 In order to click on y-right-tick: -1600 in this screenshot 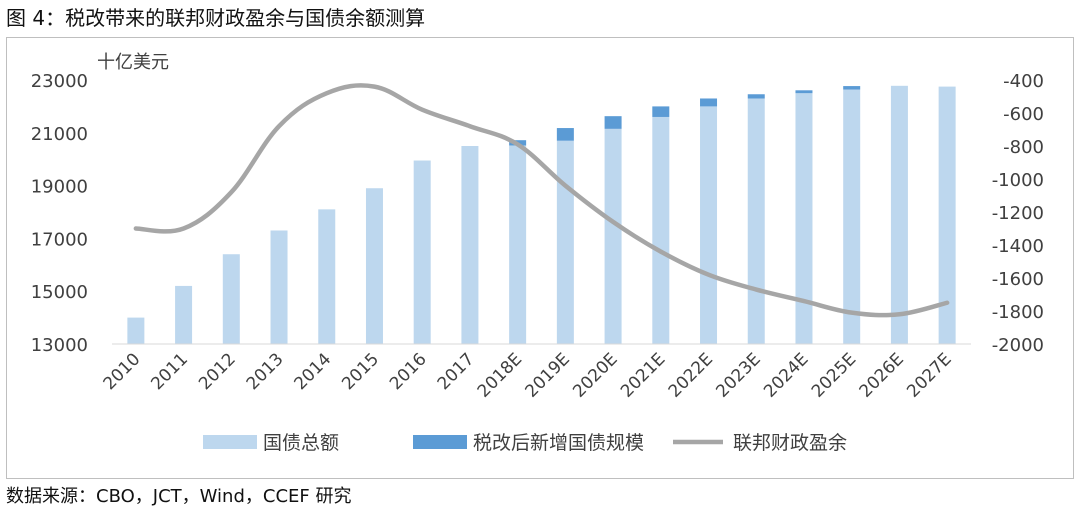, I will do `click(1018, 279)`.